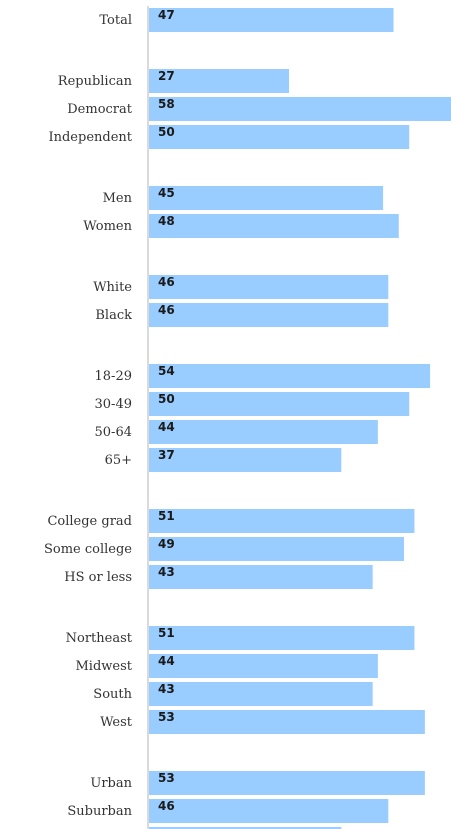 The height and width of the screenshot is (829, 451). What do you see at coordinates (89, 521) in the screenshot?
I see `category-label: College grad` at bounding box center [89, 521].